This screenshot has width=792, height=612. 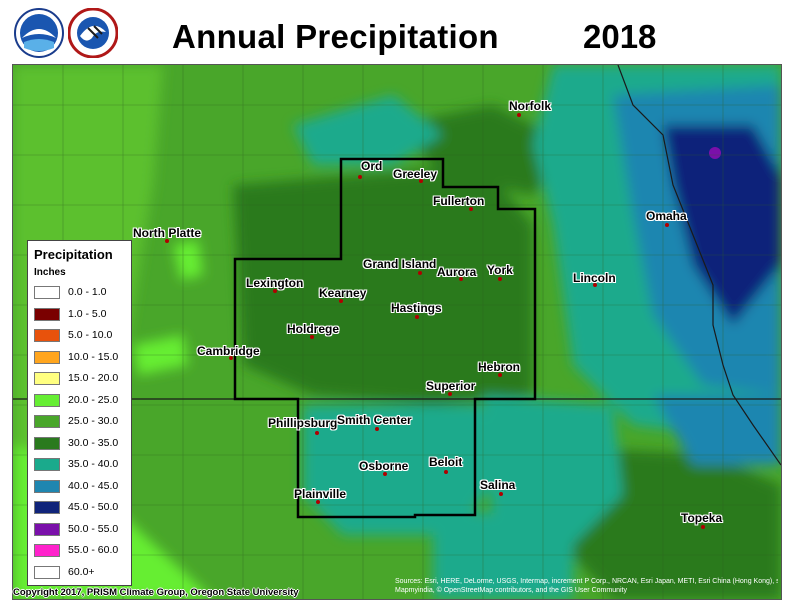 What do you see at coordinates (93, 421) in the screenshot?
I see `legend-label: 25.0 - 30.0` at bounding box center [93, 421].